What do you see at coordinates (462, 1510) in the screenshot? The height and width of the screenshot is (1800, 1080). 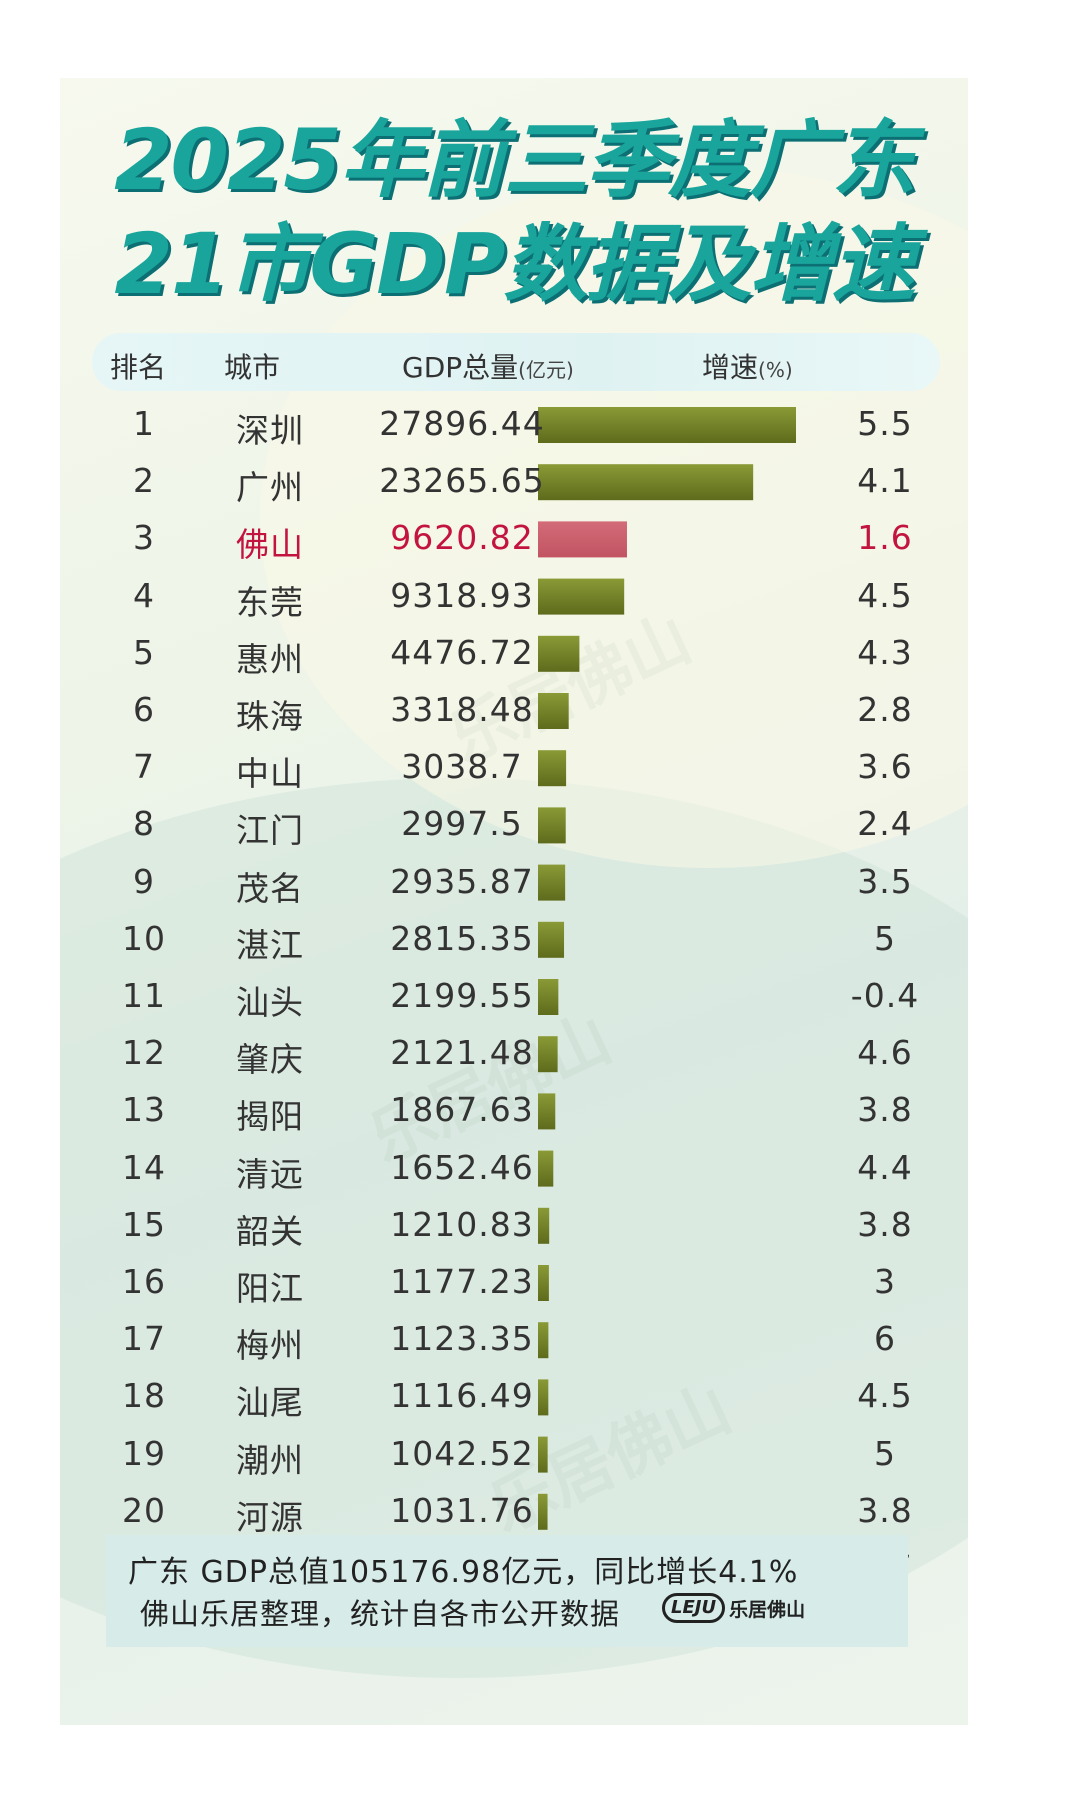 I see `gdp-value-label: 1031.76` at bounding box center [462, 1510].